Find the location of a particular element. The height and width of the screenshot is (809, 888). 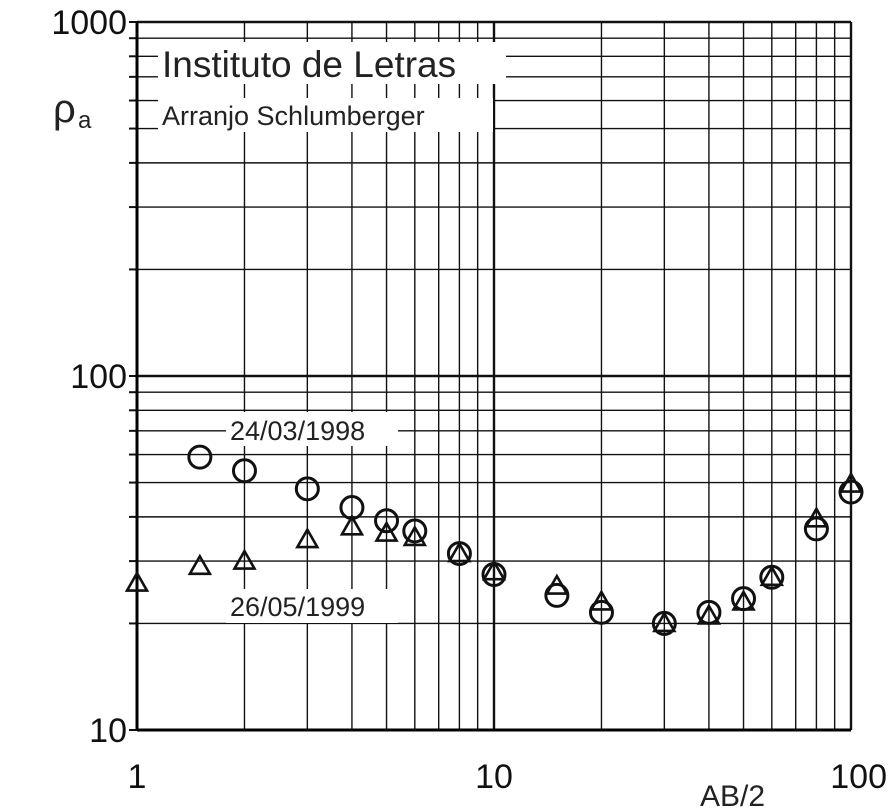

series-label-group: 24/03/1998 26/05/1999 is located at coordinates (312, 517).